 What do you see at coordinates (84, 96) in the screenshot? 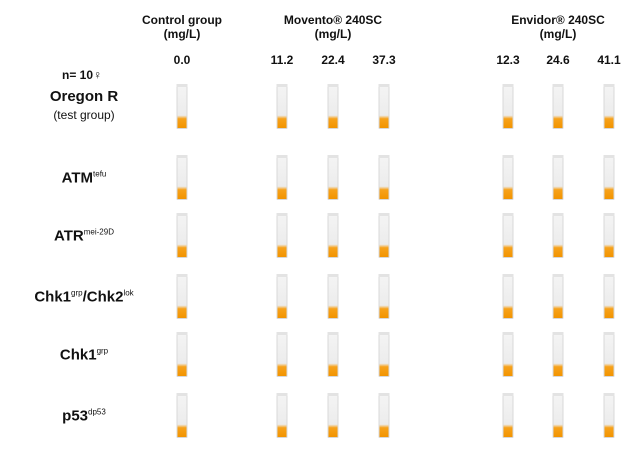
I see `strain-name: Oregon R` at bounding box center [84, 96].